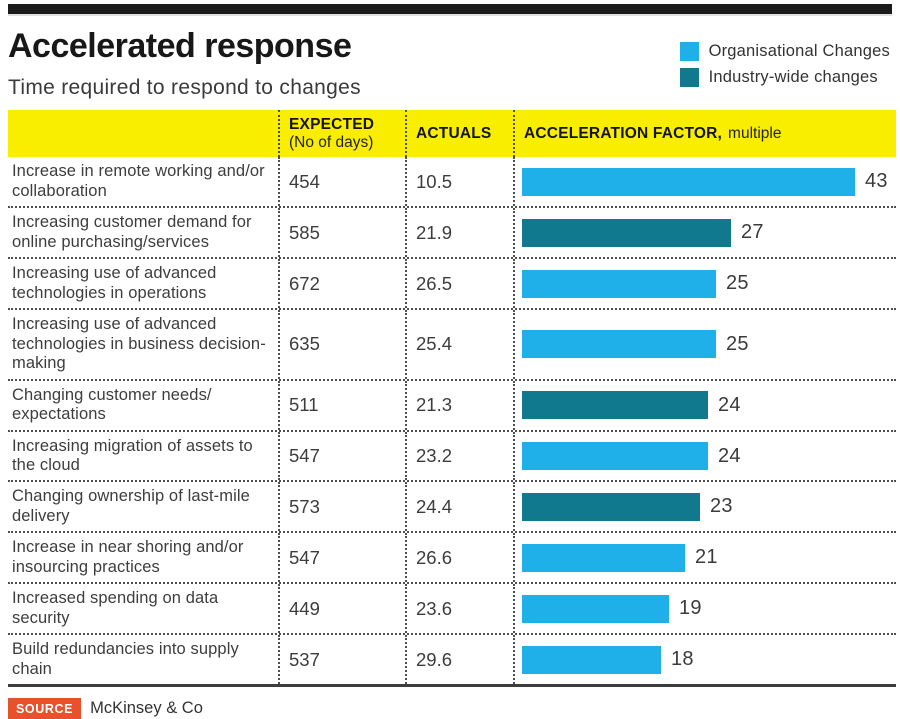  Describe the element at coordinates (704, 507) in the screenshot. I see `bar-cell: 23` at that location.